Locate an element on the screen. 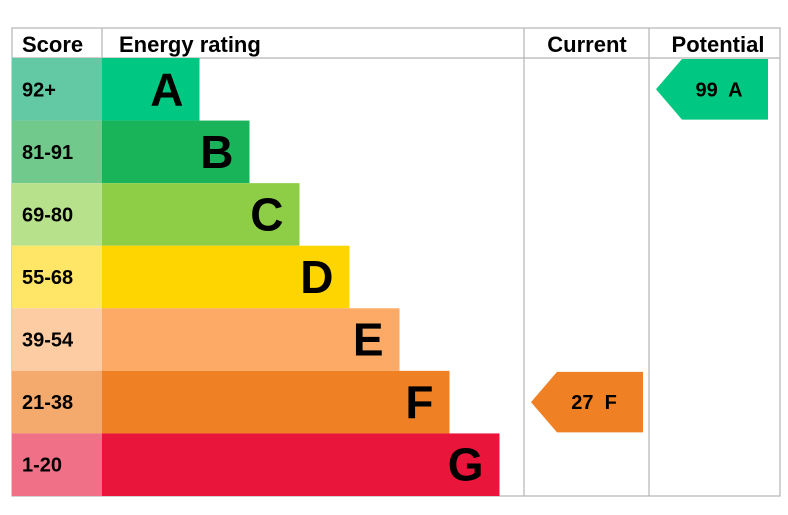 The width and height of the screenshot is (788, 515). header-energy-rating: Energy rating is located at coordinates (190, 44).